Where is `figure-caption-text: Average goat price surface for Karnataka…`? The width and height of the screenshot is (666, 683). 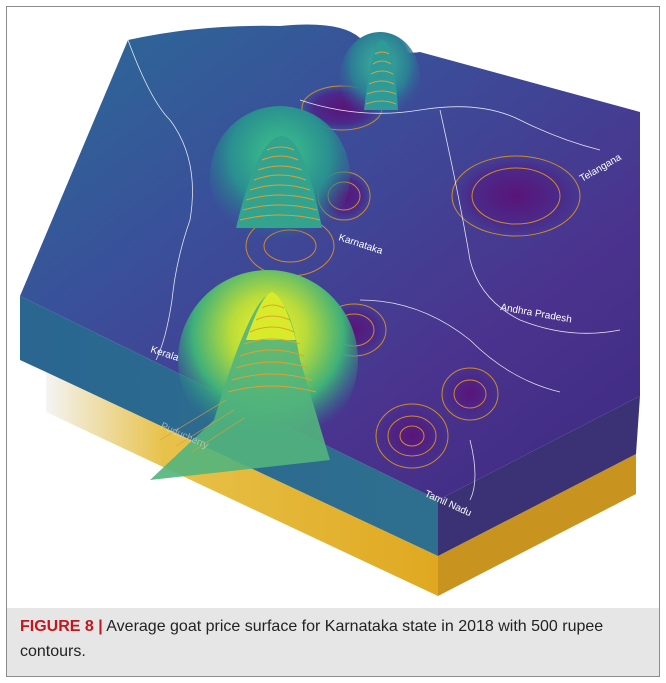 figure-caption-text: Average goat price surface for Karnataka… is located at coordinates (312, 639).